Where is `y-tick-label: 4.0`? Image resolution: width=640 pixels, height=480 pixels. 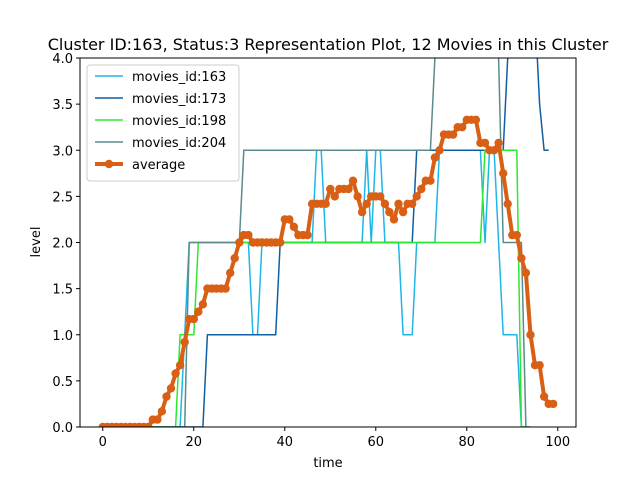
y-tick-label: 4.0 is located at coordinates (62, 59).